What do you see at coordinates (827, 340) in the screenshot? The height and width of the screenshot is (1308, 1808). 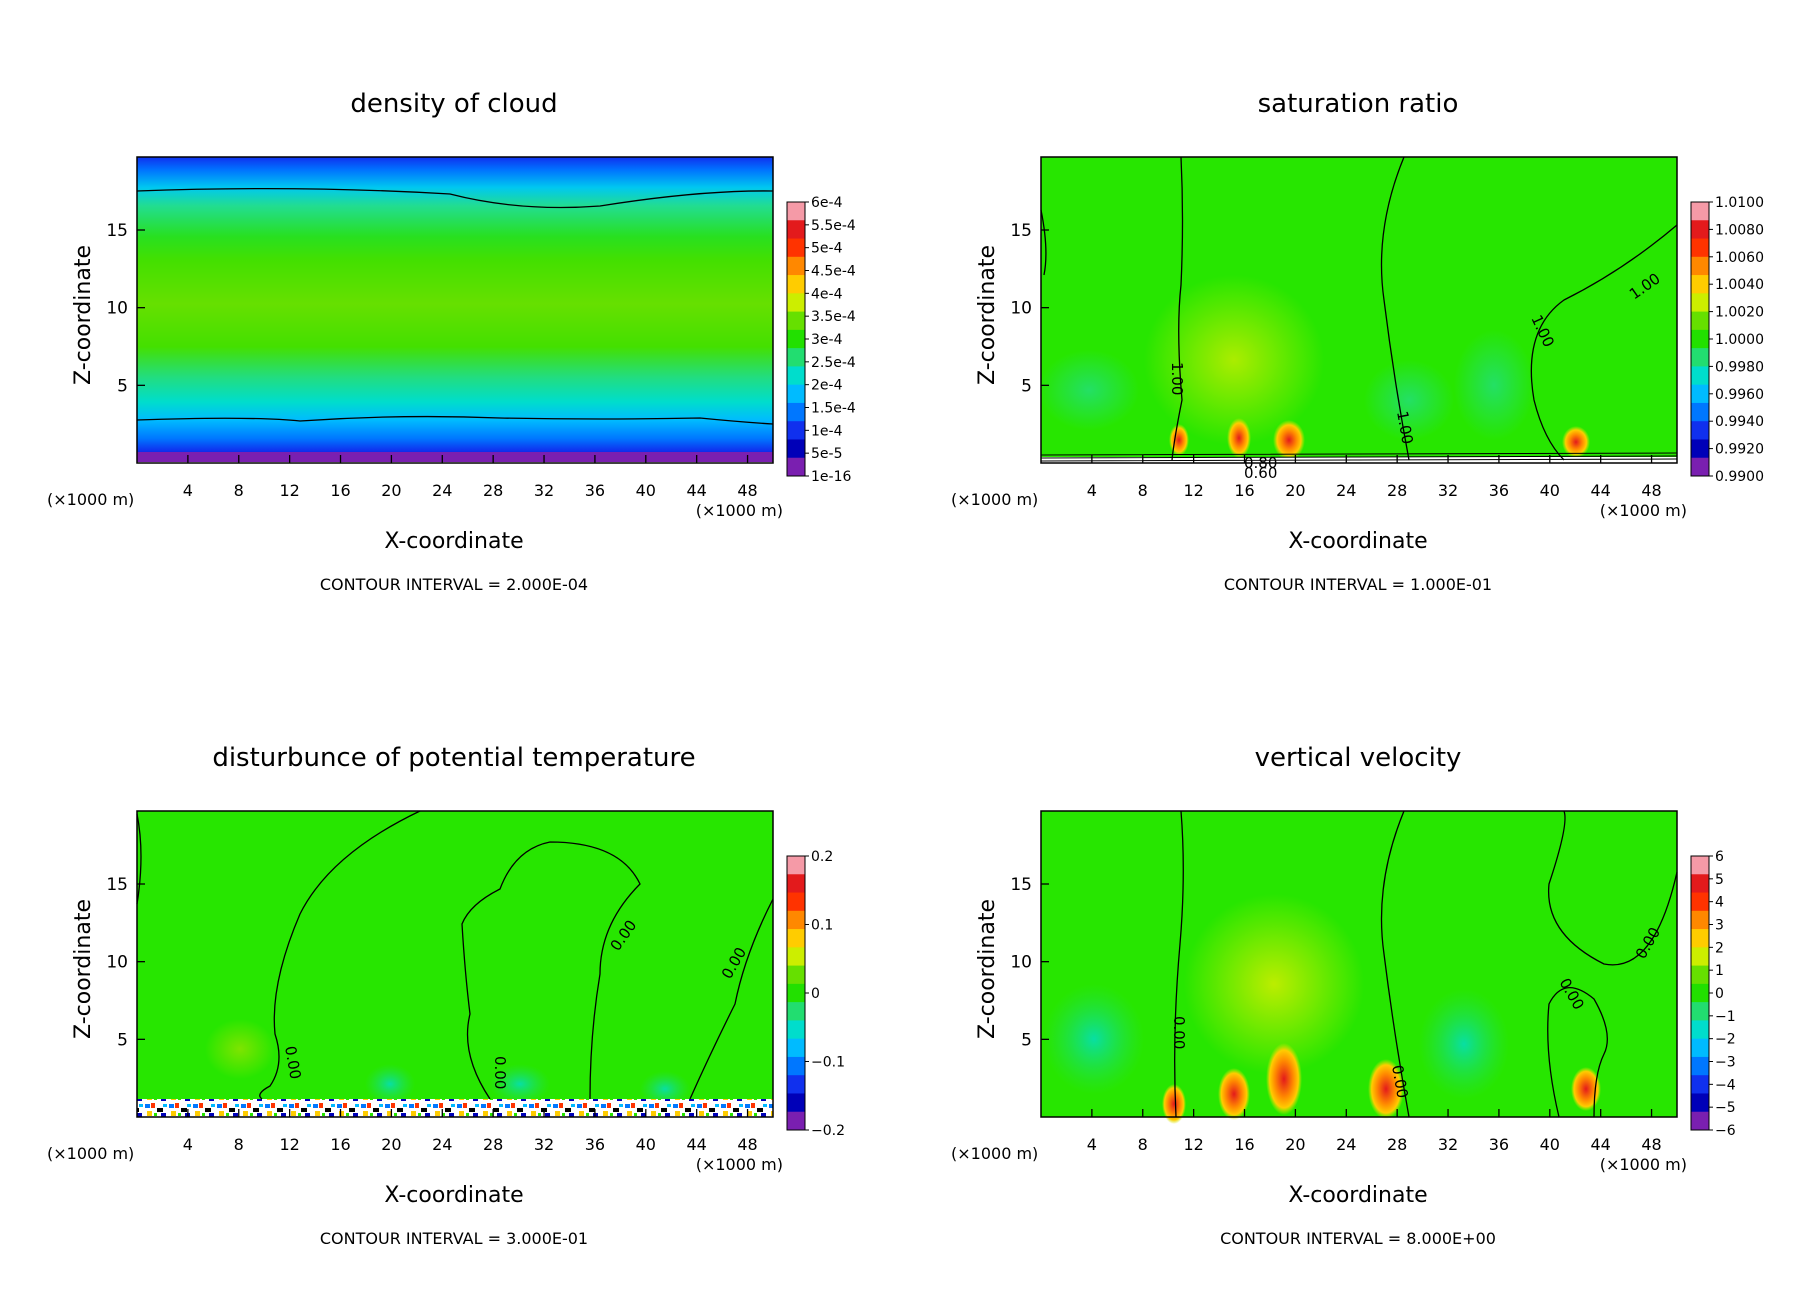 I see `colorbar-label: 3e-4` at bounding box center [827, 340].